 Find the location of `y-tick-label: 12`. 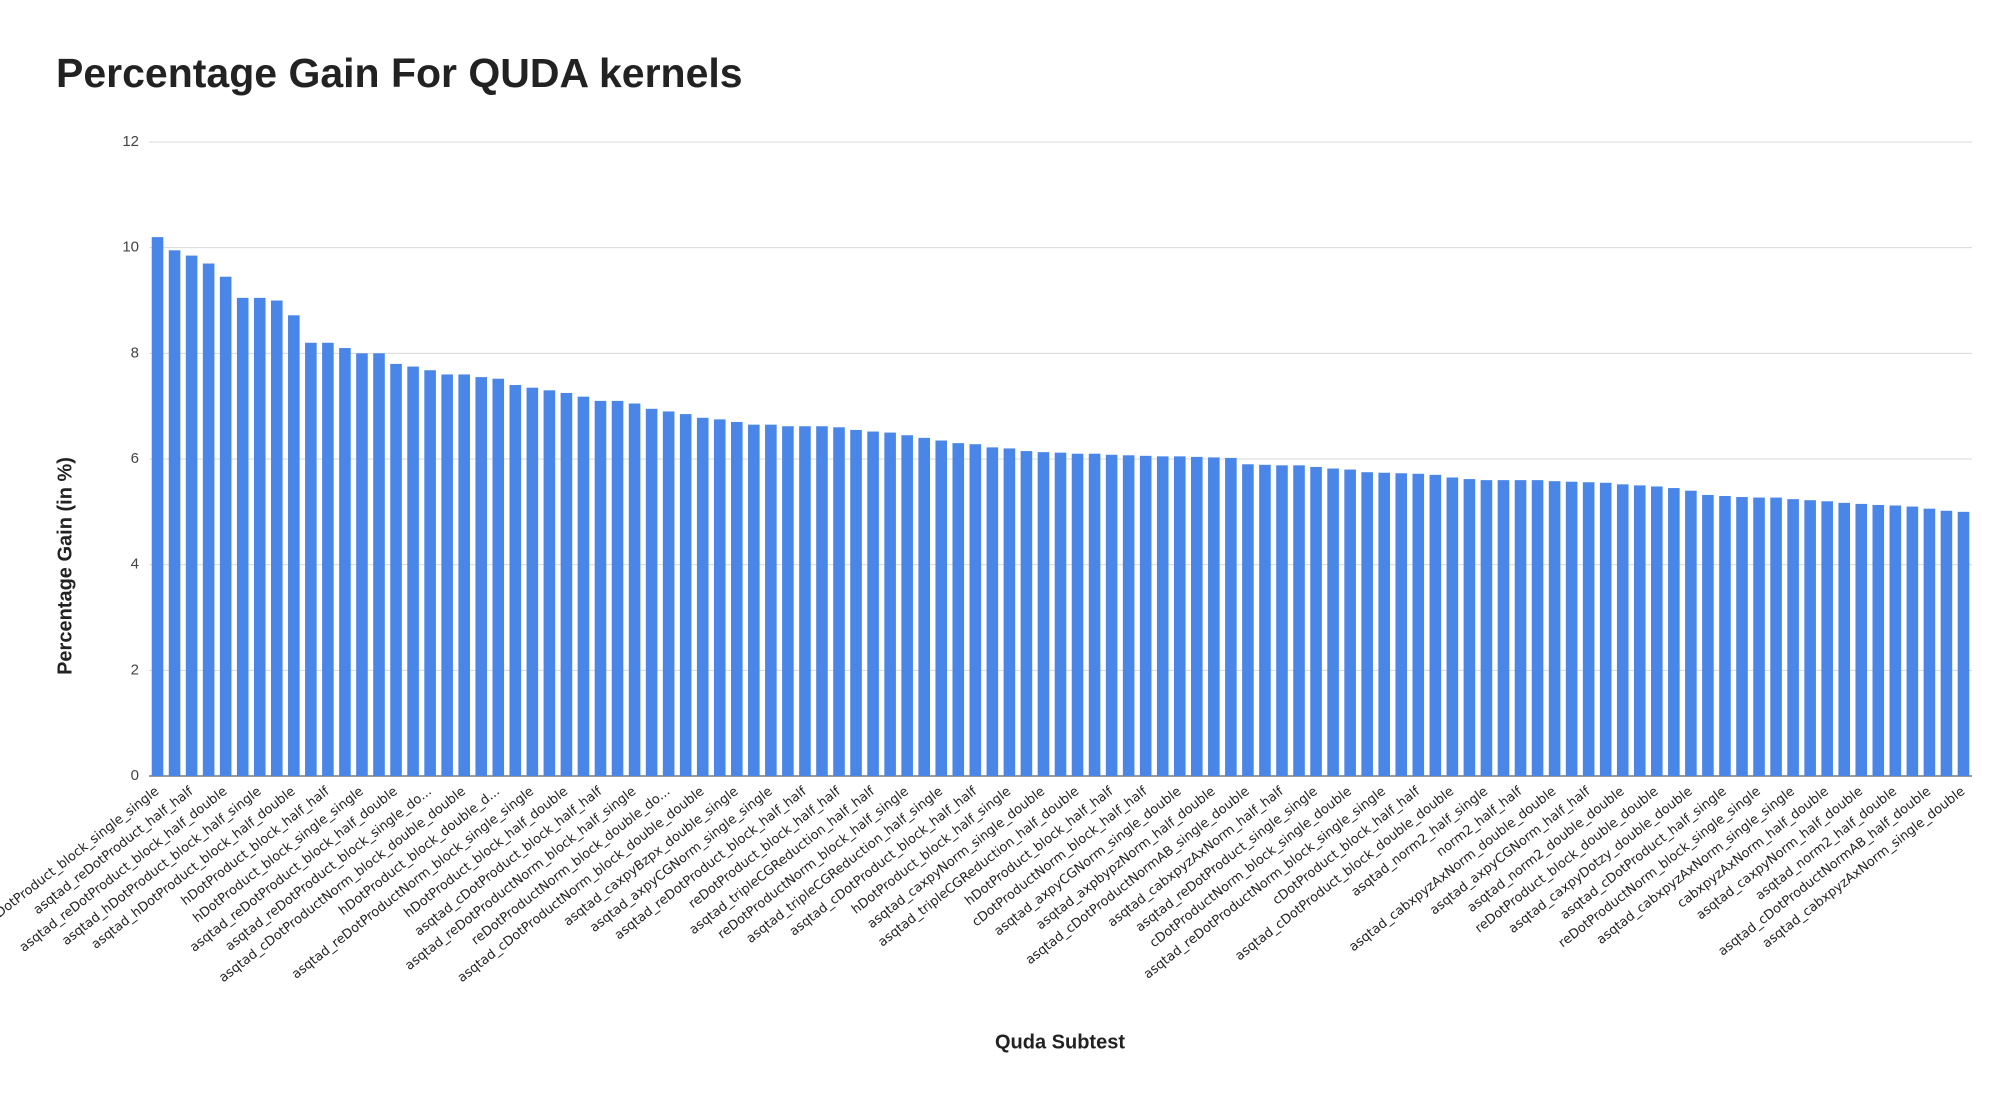

y-tick-label: 12 is located at coordinates (130, 141).